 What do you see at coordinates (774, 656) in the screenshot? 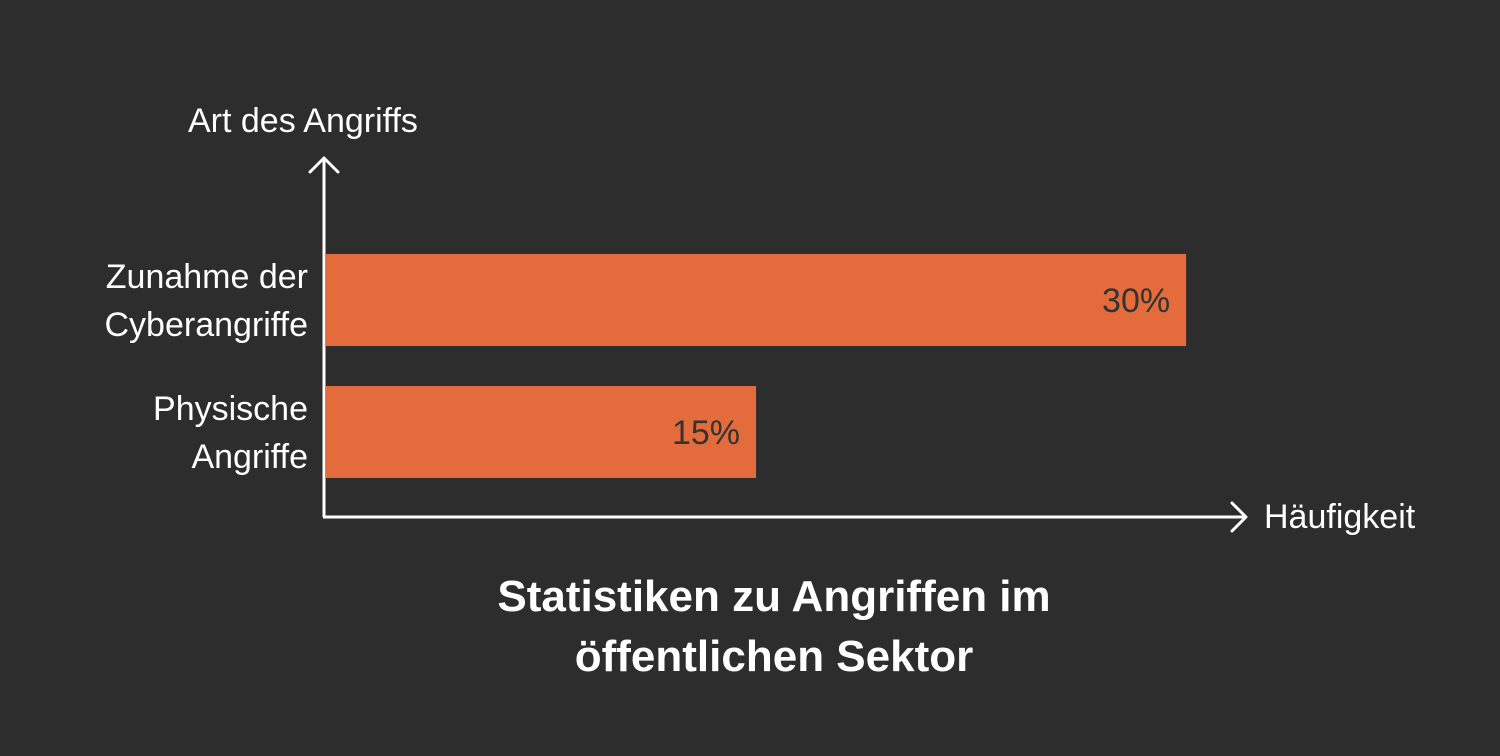
I see `chart-title-line-2: öffentlichen Sektor` at bounding box center [774, 656].